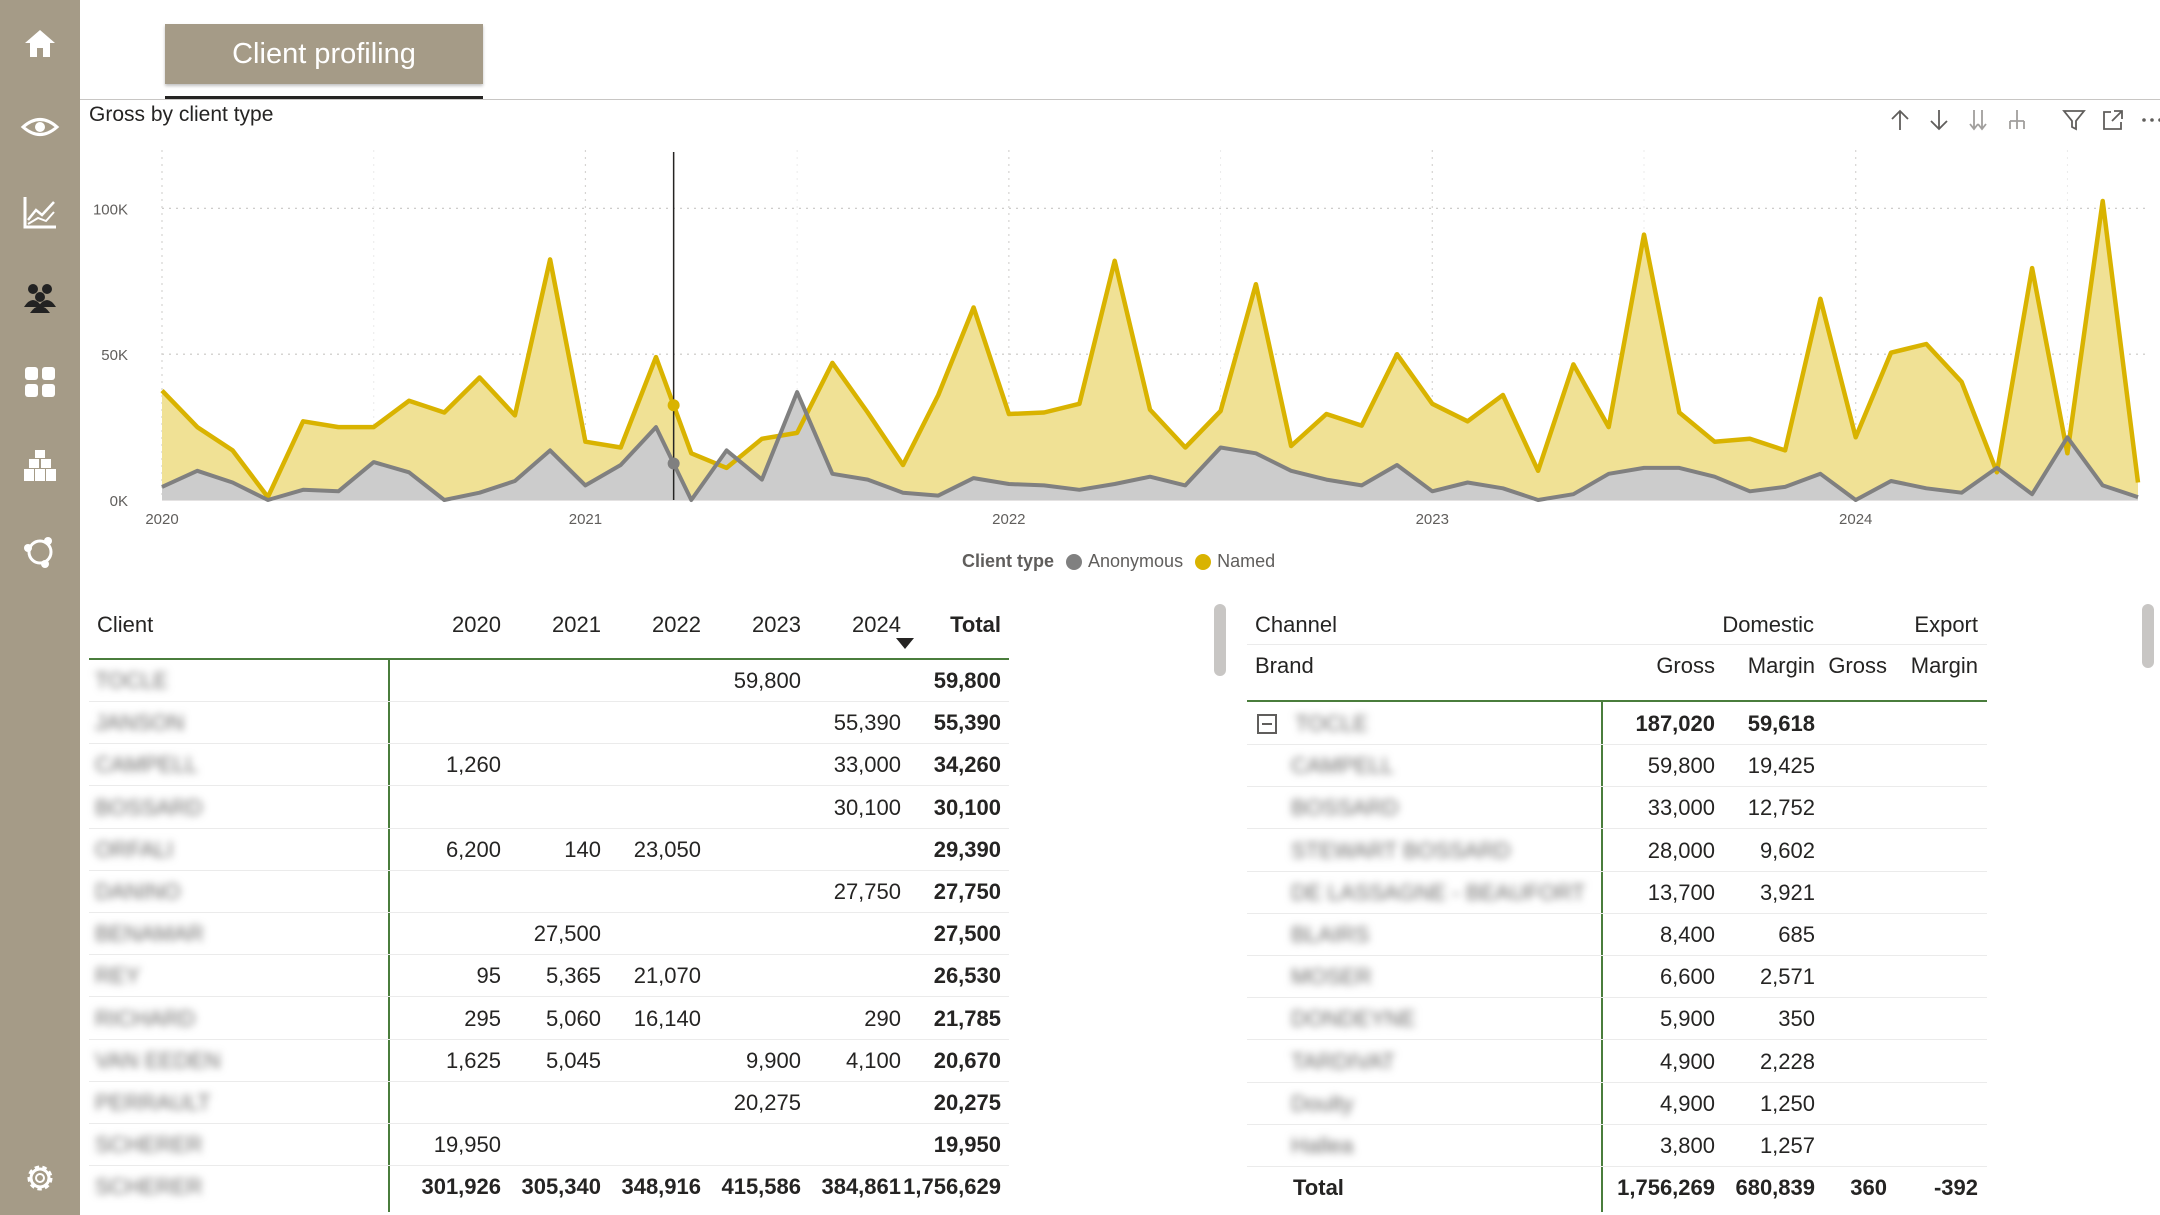 The height and width of the screenshot is (1215, 2160). What do you see at coordinates (40, 212) in the screenshot?
I see `line-chart-icon` at bounding box center [40, 212].